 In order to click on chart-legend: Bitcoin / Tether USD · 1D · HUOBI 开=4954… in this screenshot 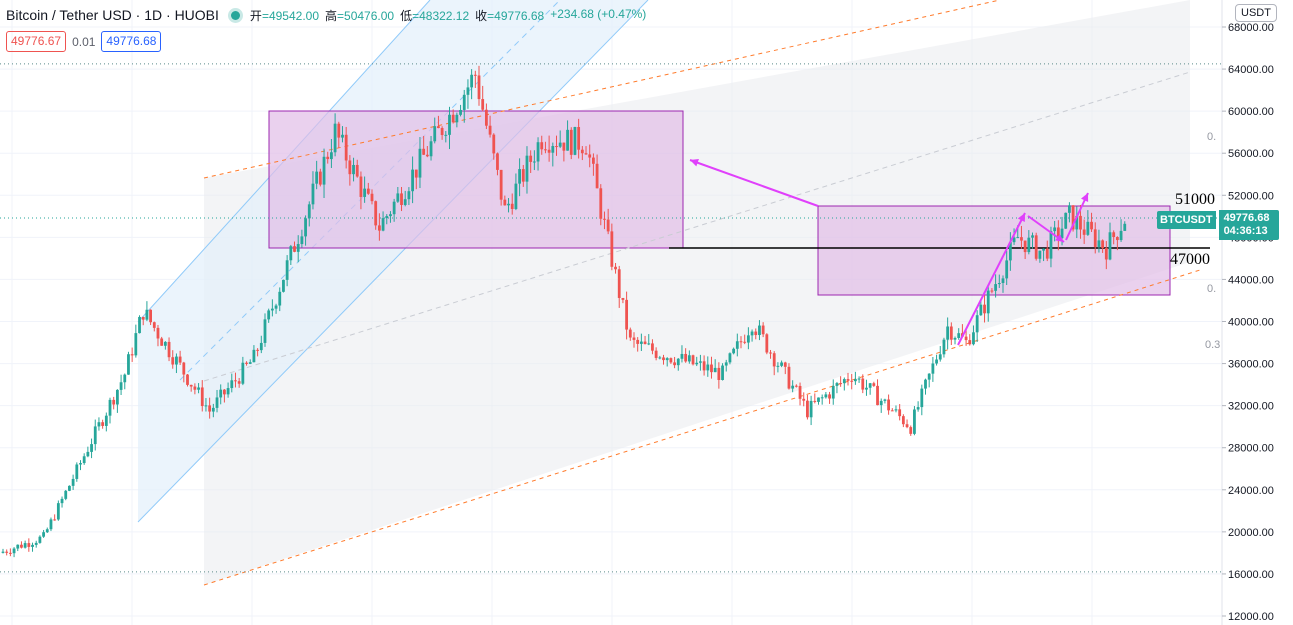, I will do `click(326, 15)`.